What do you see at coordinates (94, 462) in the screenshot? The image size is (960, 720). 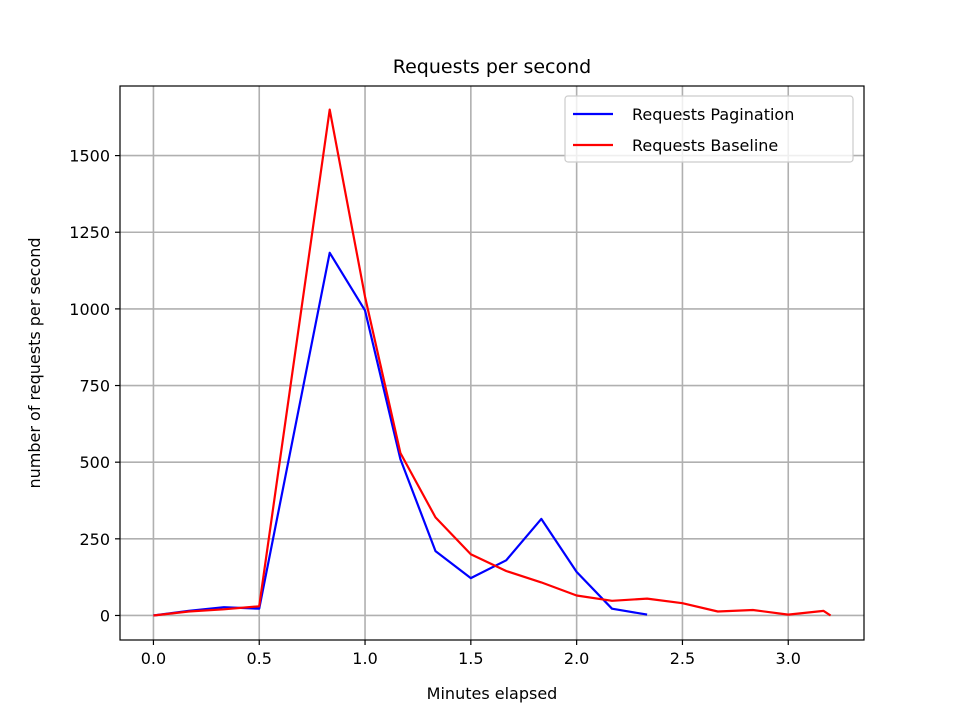 I see `y-tick-label: 500` at bounding box center [94, 462].